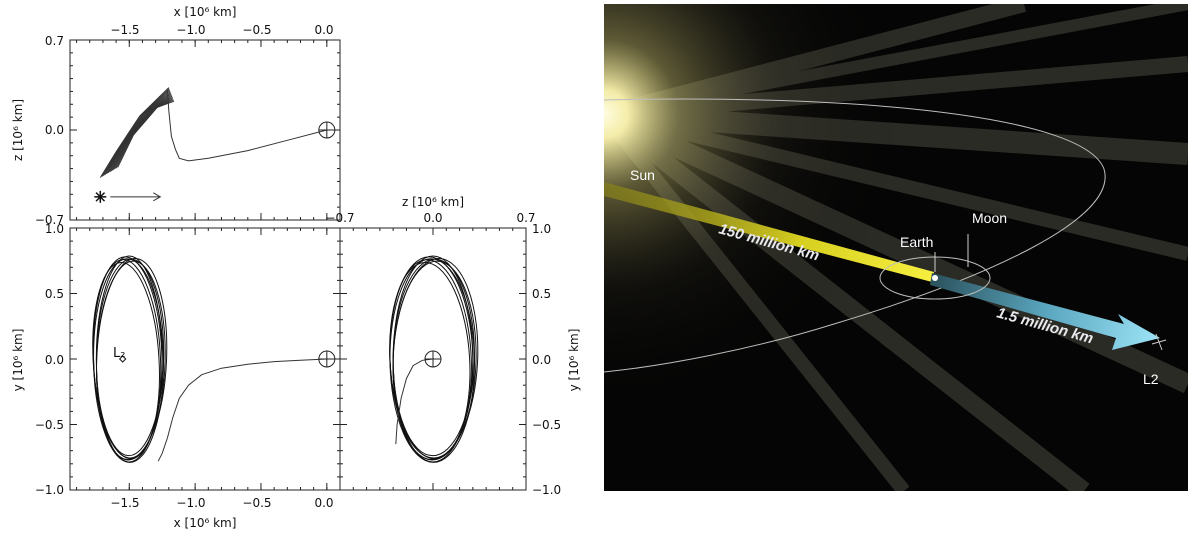  What do you see at coordinates (989, 218) in the screenshot?
I see `moon-label: Moon` at bounding box center [989, 218].